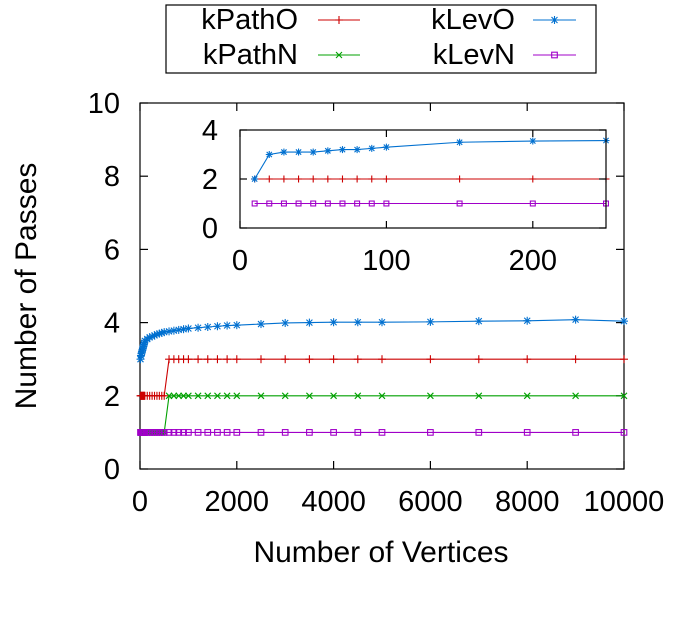  I want to click on y-tick-label: 8, so click(112, 177).